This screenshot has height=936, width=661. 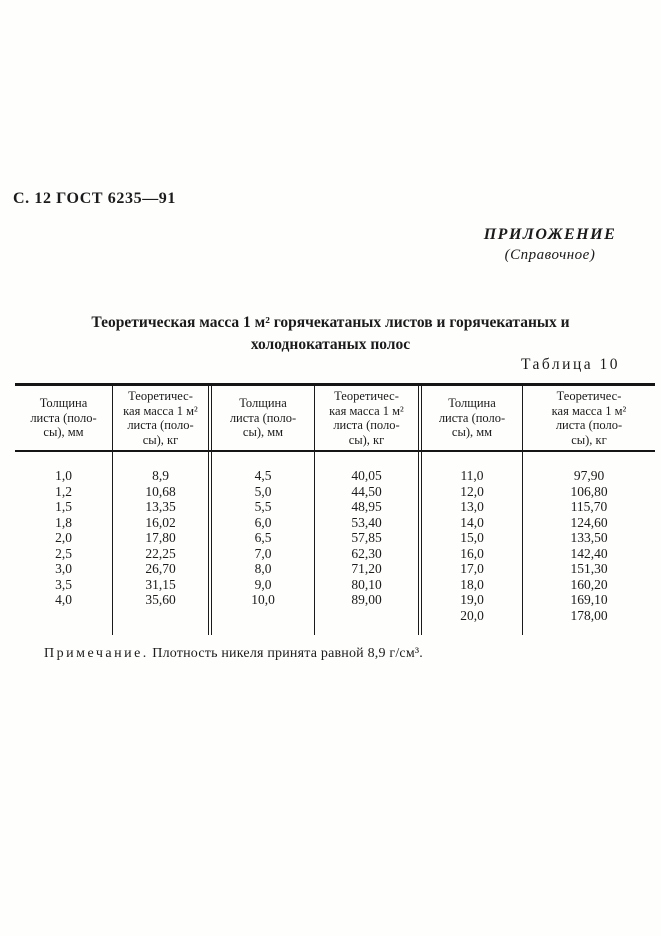 What do you see at coordinates (366, 553) in the screenshot?
I see `table-cell: 62,30` at bounding box center [366, 553].